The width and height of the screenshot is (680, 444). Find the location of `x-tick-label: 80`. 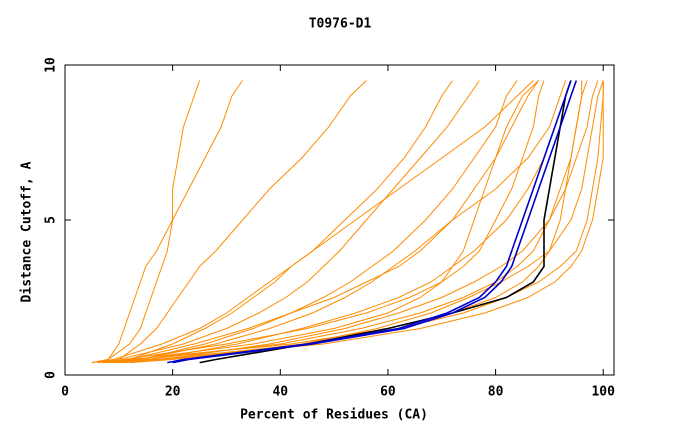

x-tick-label: 80 is located at coordinates (496, 392).